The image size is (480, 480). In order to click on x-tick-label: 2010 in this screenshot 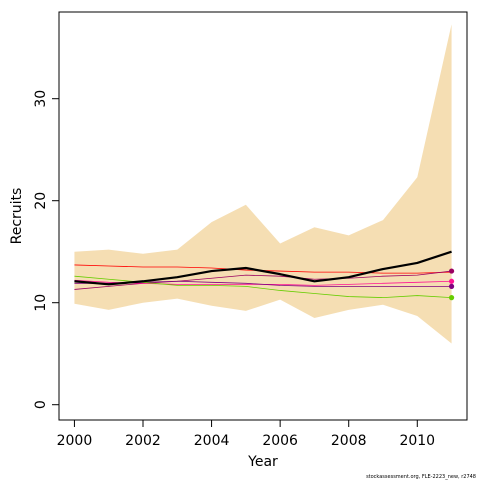, I will do `click(417, 441)`.